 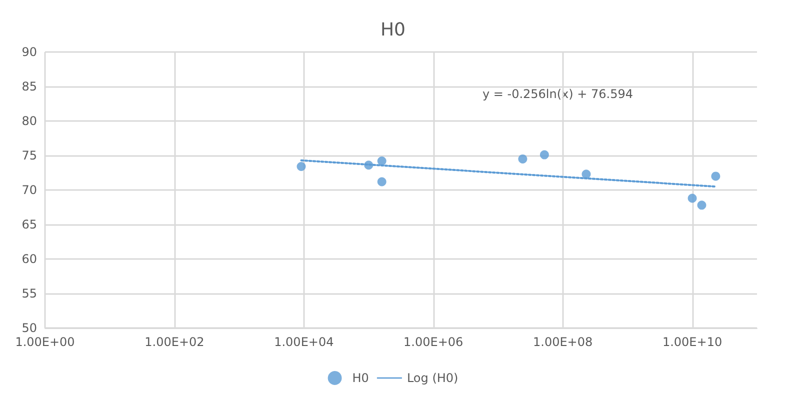 I want to click on x-tick-label: 1.00E+02, so click(x=174, y=342).